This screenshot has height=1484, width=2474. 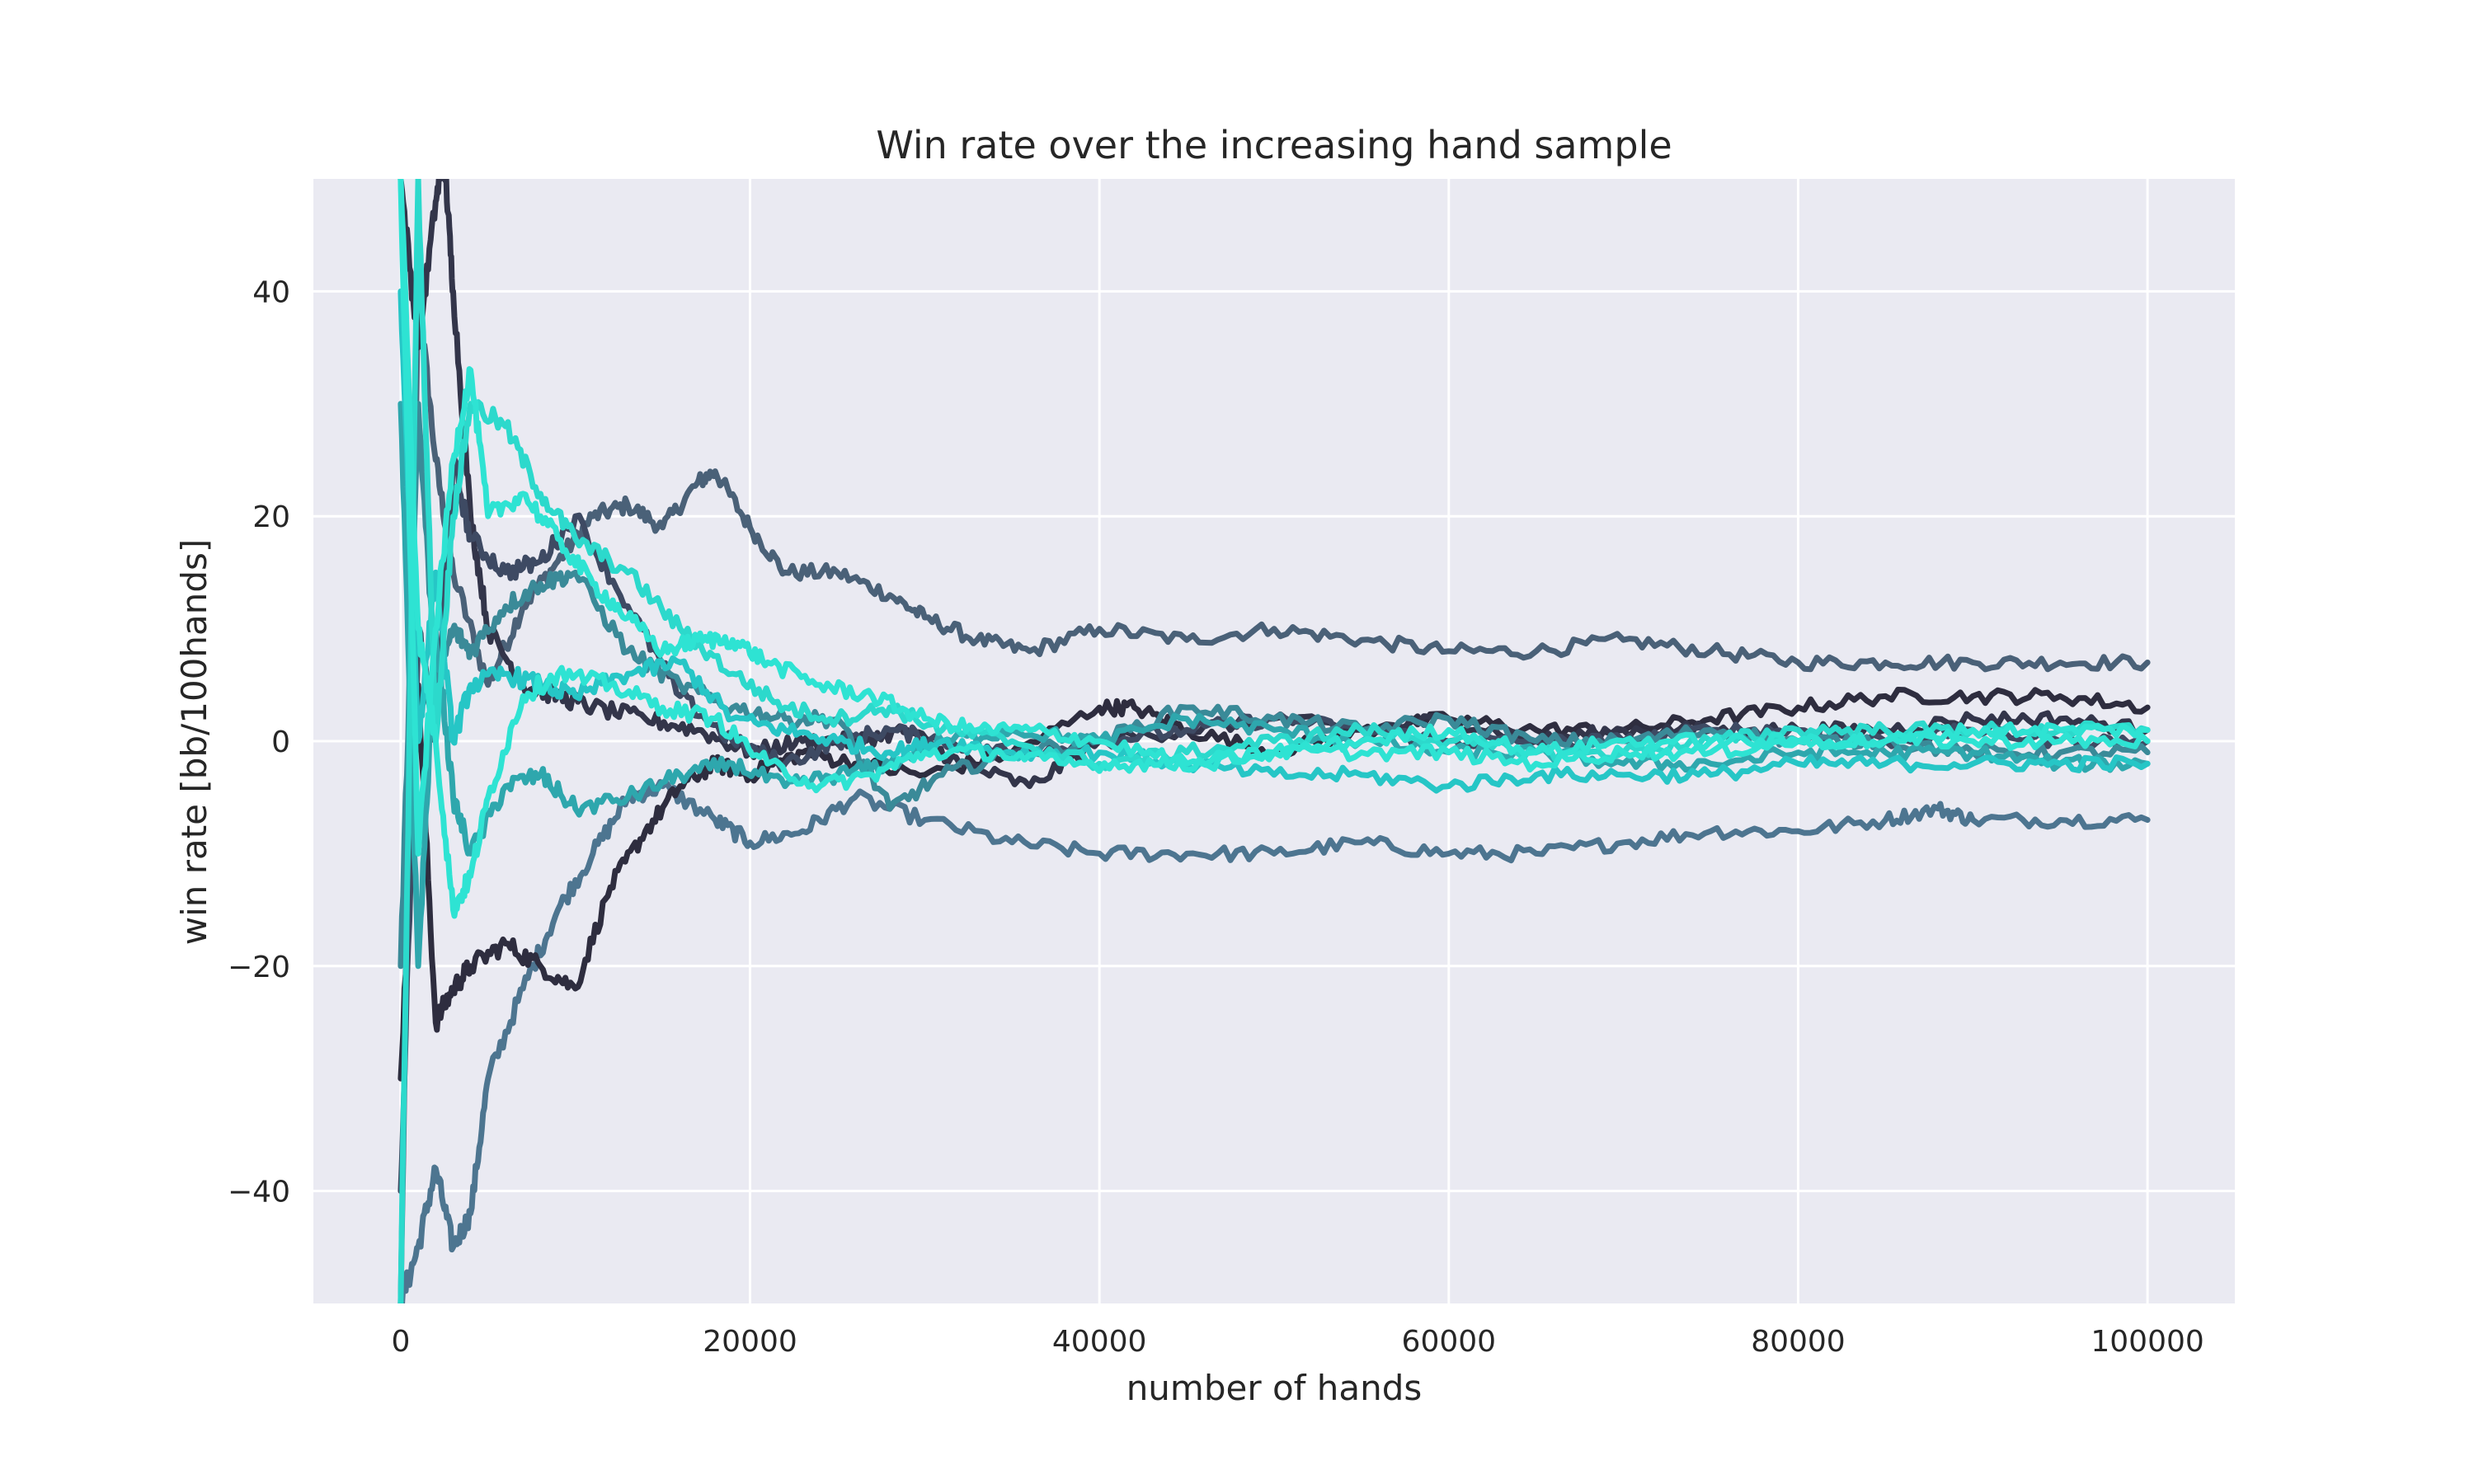 What do you see at coordinates (271, 517) in the screenshot?
I see `y-tick-label: 20` at bounding box center [271, 517].